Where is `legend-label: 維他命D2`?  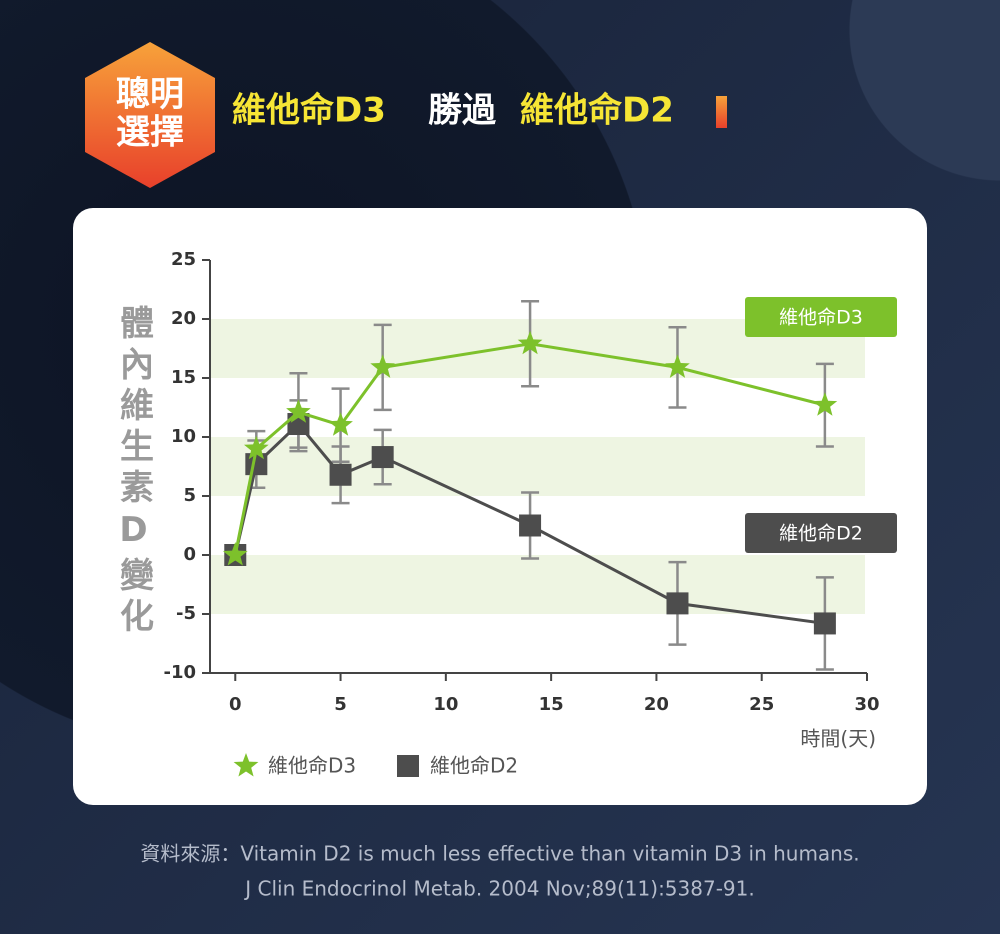 legend-label: 維他命D2 is located at coordinates (474, 766).